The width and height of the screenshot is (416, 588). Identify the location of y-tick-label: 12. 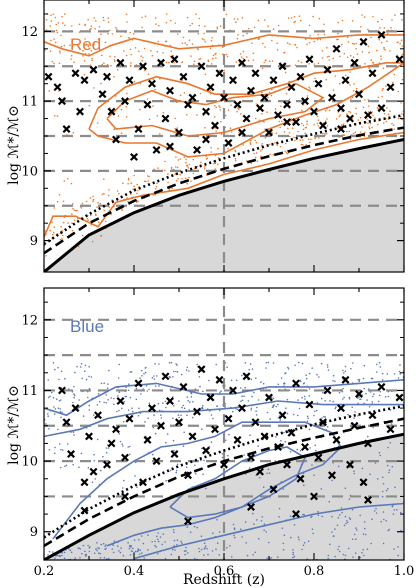
(29, 32).